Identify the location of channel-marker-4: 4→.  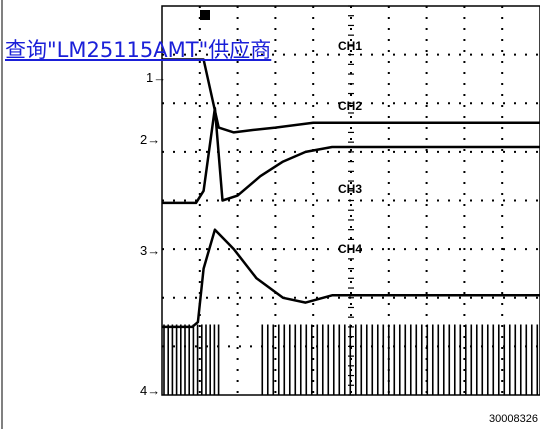
(150, 390).